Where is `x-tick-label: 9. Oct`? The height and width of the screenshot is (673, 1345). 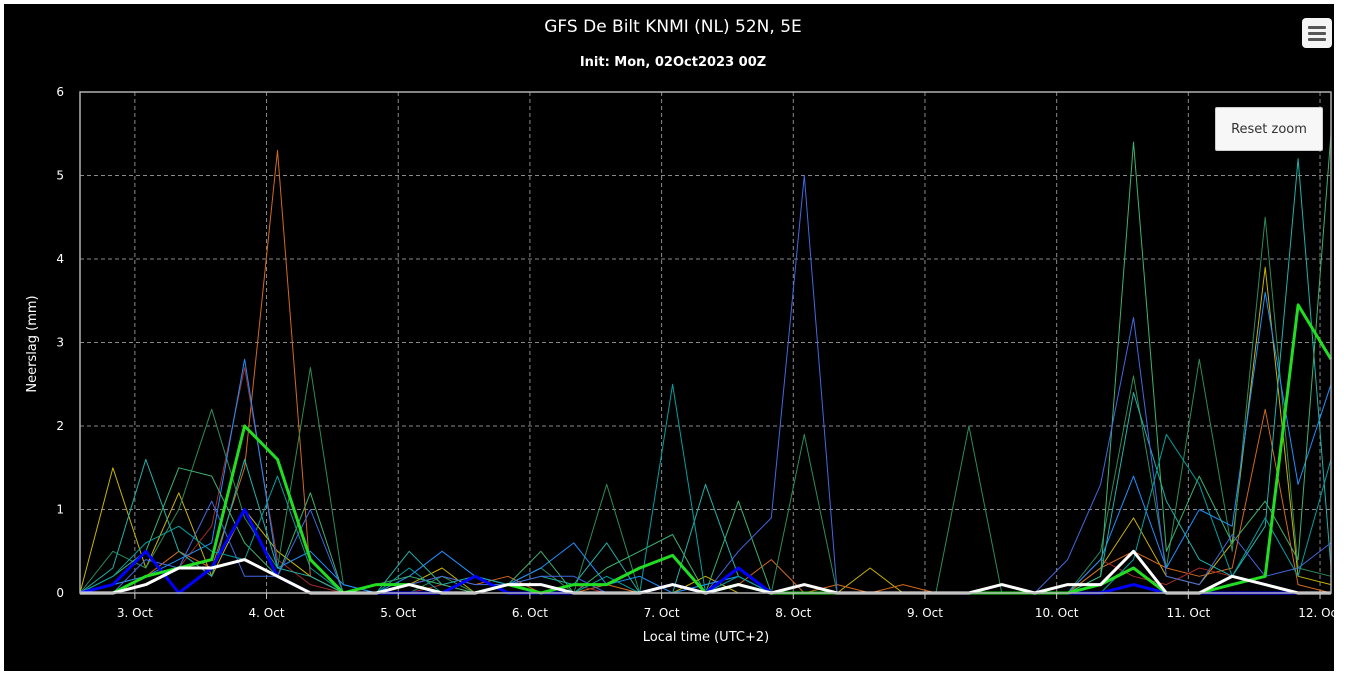 x-tick-label: 9. Oct is located at coordinates (925, 613).